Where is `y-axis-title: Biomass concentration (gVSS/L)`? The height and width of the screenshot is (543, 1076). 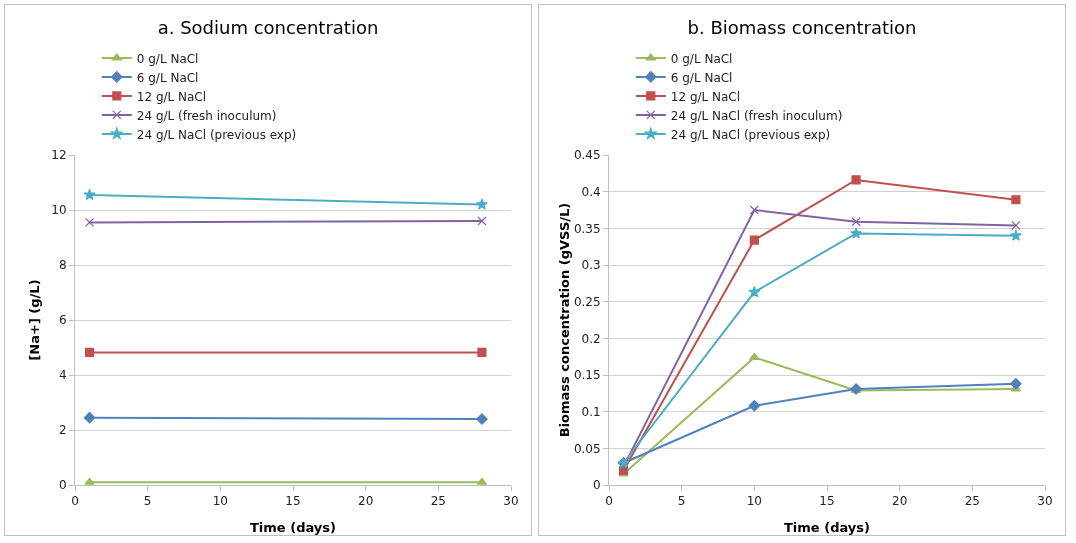 y-axis-title: Biomass concentration (gVSS/L) is located at coordinates (564, 320).